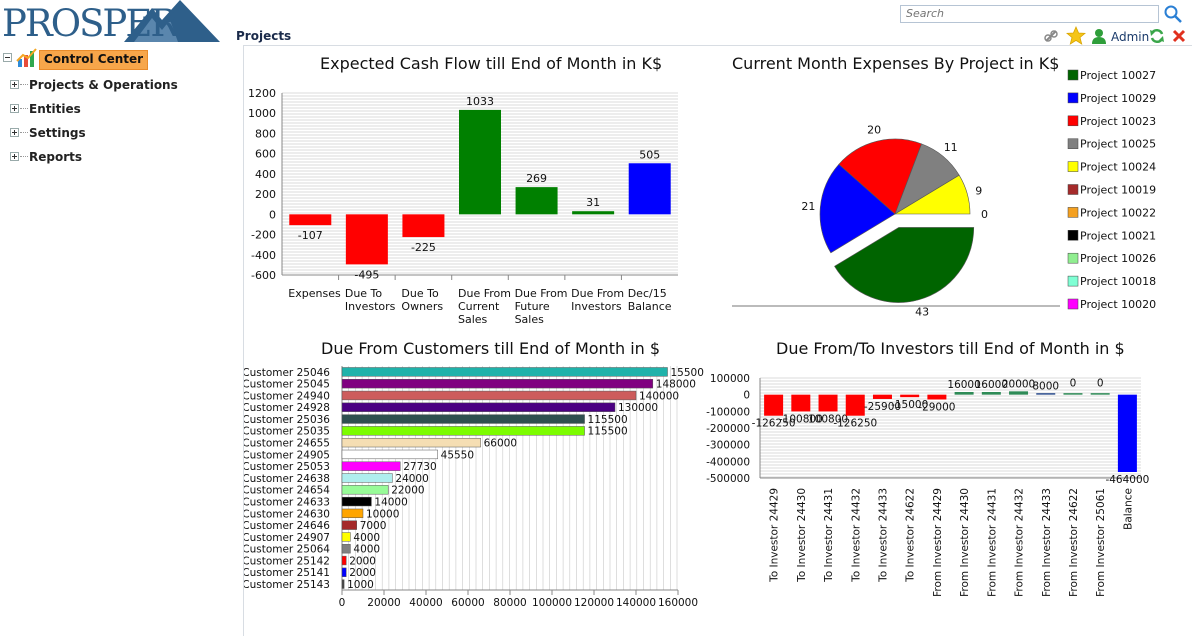 This screenshot has width=1192, height=636. Describe the element at coordinates (938, 542) in the screenshot. I see `x-tick-label: From Investor 24429` at that location.